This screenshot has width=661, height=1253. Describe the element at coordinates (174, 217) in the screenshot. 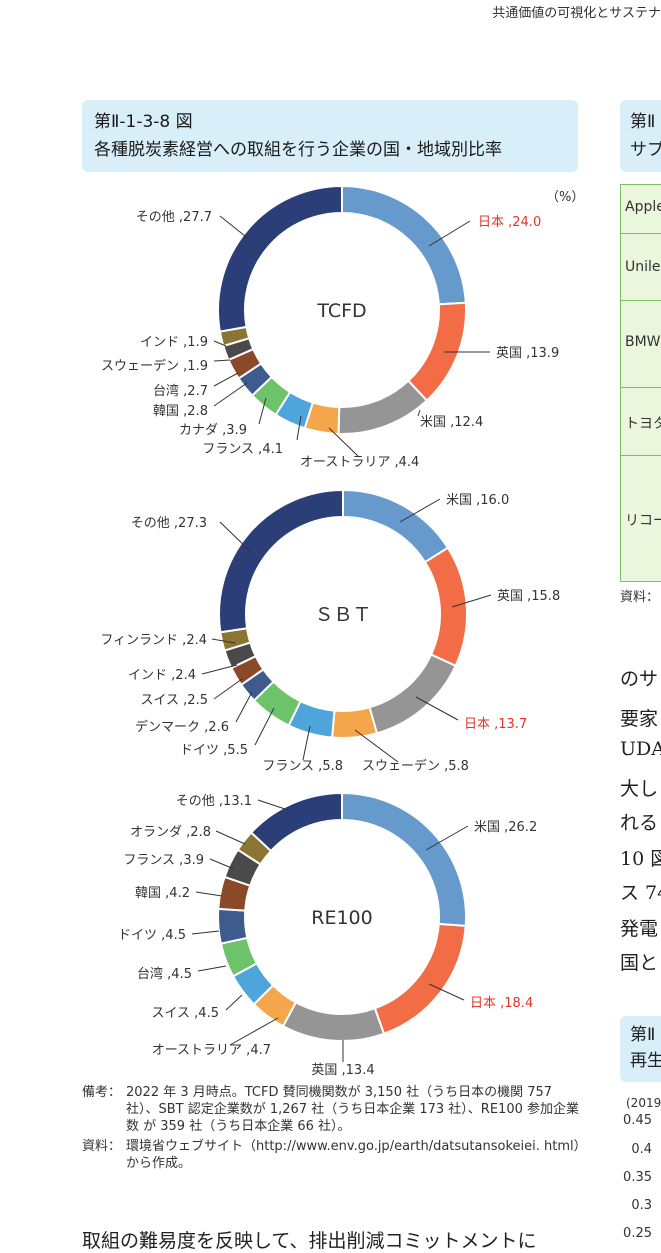

I see `slice-label: その他 ,27.7` at that location.